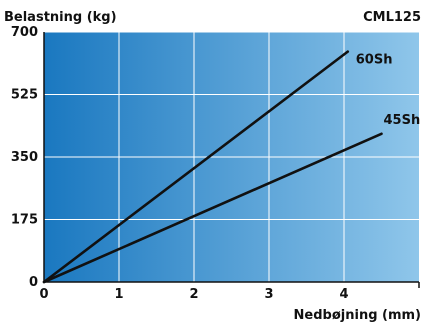 This screenshot has height=325, width=425. I want to click on x-tick-label: 4, so click(343, 294).